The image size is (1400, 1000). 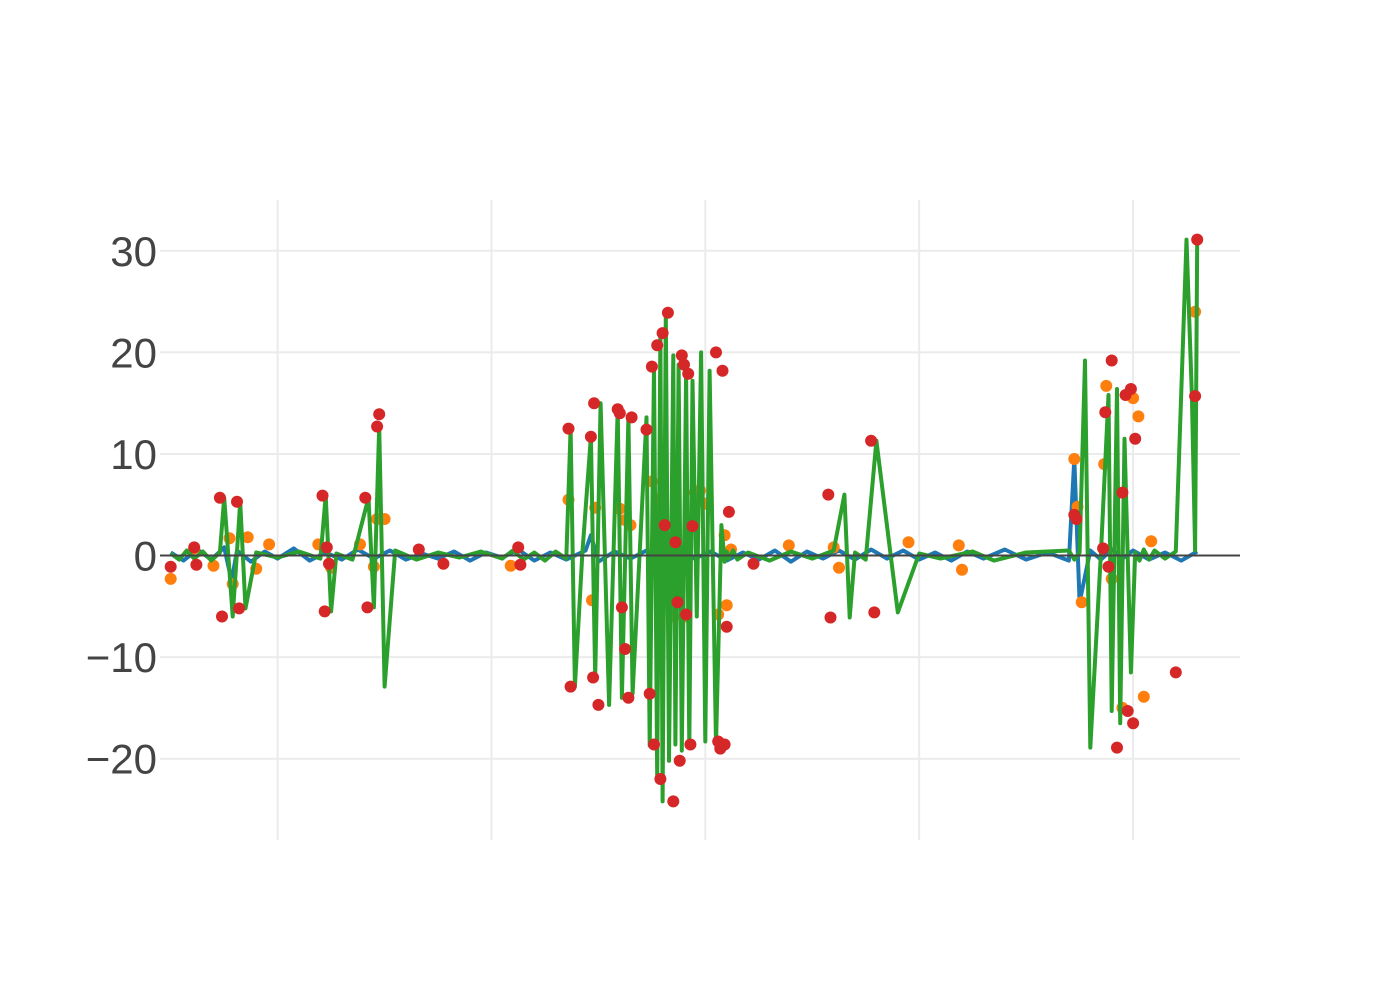 I want to click on y-tick-label: −20, so click(x=121, y=759).